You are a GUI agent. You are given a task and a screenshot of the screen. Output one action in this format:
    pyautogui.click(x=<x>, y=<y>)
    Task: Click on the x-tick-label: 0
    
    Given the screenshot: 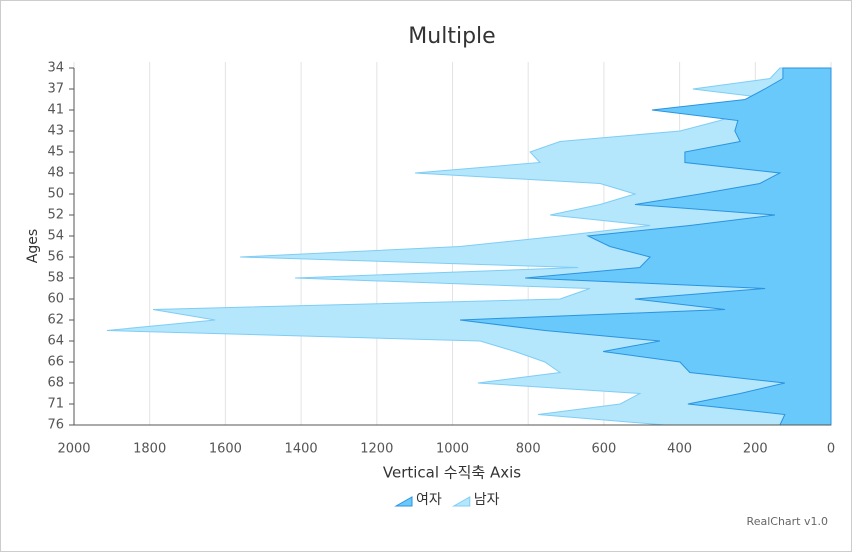 What is the action you would take?
    pyautogui.click(x=831, y=449)
    